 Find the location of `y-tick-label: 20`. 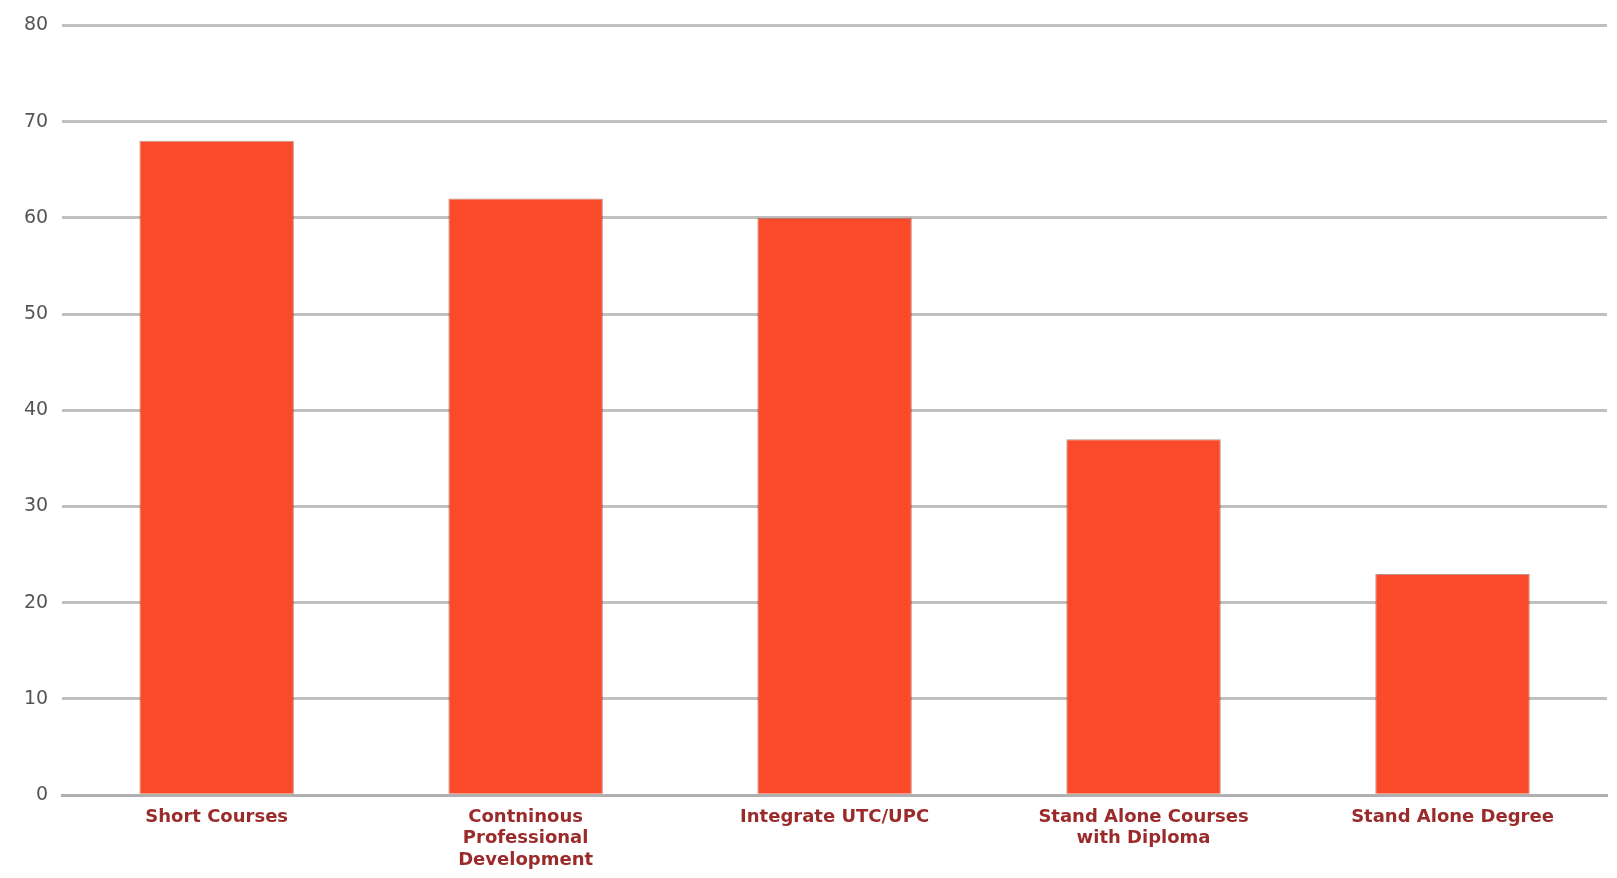

y-tick-label: 20 is located at coordinates (36, 600).